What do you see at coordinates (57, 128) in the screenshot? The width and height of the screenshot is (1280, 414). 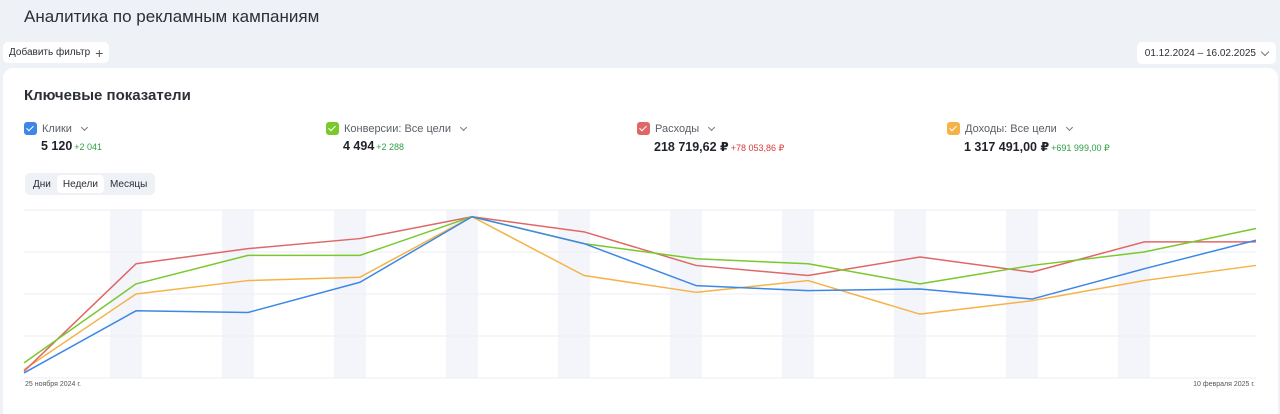 I see `metric-label: Клики` at bounding box center [57, 128].